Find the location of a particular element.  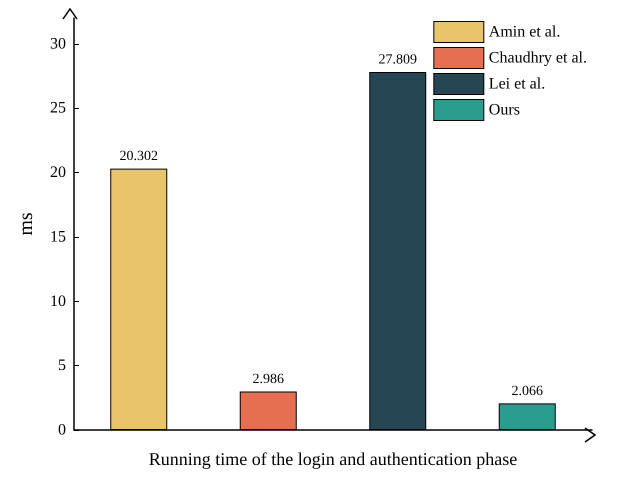

y-tick-label: 0 is located at coordinates (62, 430).